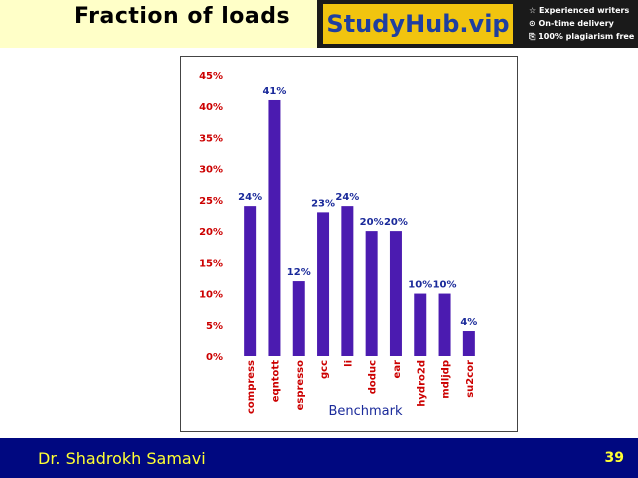  What do you see at coordinates (614, 458) in the screenshot?
I see `page-number: 39` at bounding box center [614, 458].